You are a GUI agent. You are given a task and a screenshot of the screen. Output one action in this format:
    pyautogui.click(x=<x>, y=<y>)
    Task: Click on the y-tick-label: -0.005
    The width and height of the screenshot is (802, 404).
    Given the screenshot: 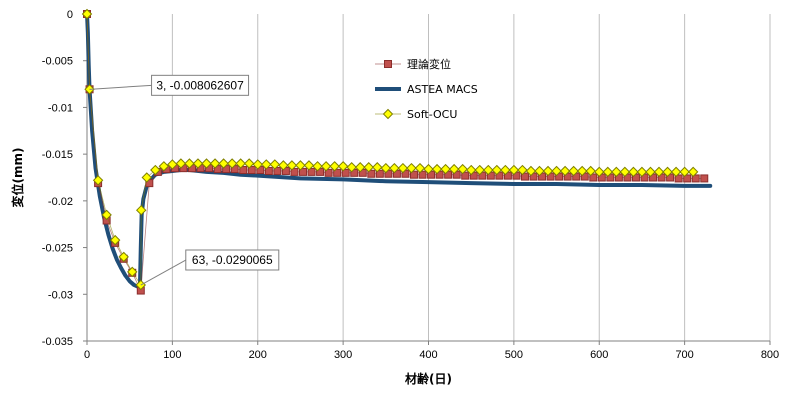 What is the action you would take?
    pyautogui.click(x=57, y=62)
    